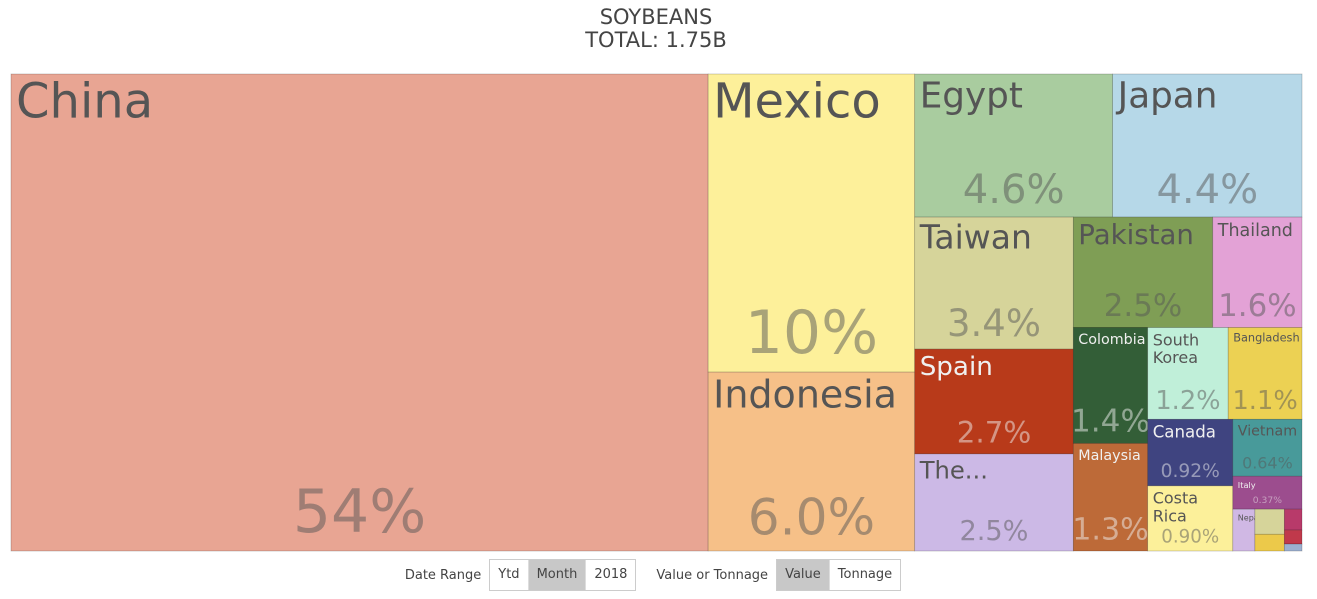 The width and height of the screenshot is (1317, 599). What do you see at coordinates (971, 96) in the screenshot?
I see `tile-label: Egypt` at bounding box center [971, 96].